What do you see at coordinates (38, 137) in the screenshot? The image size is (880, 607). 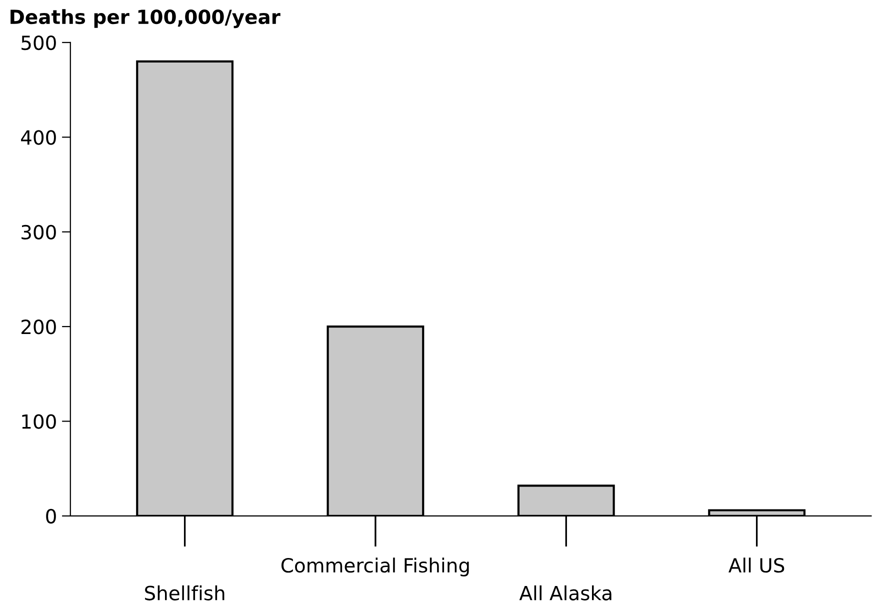 I see `y-tick-label: 400` at bounding box center [38, 137].